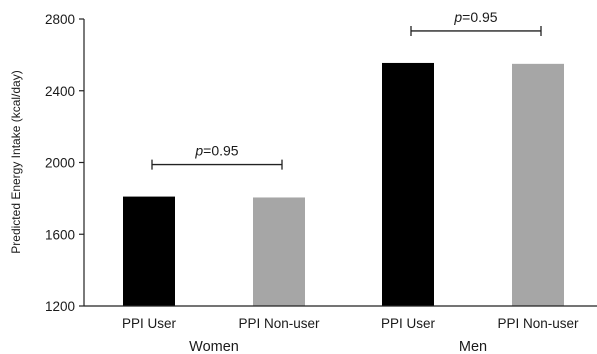  What do you see at coordinates (60, 306) in the screenshot?
I see `y-tick-label: 1200` at bounding box center [60, 306].